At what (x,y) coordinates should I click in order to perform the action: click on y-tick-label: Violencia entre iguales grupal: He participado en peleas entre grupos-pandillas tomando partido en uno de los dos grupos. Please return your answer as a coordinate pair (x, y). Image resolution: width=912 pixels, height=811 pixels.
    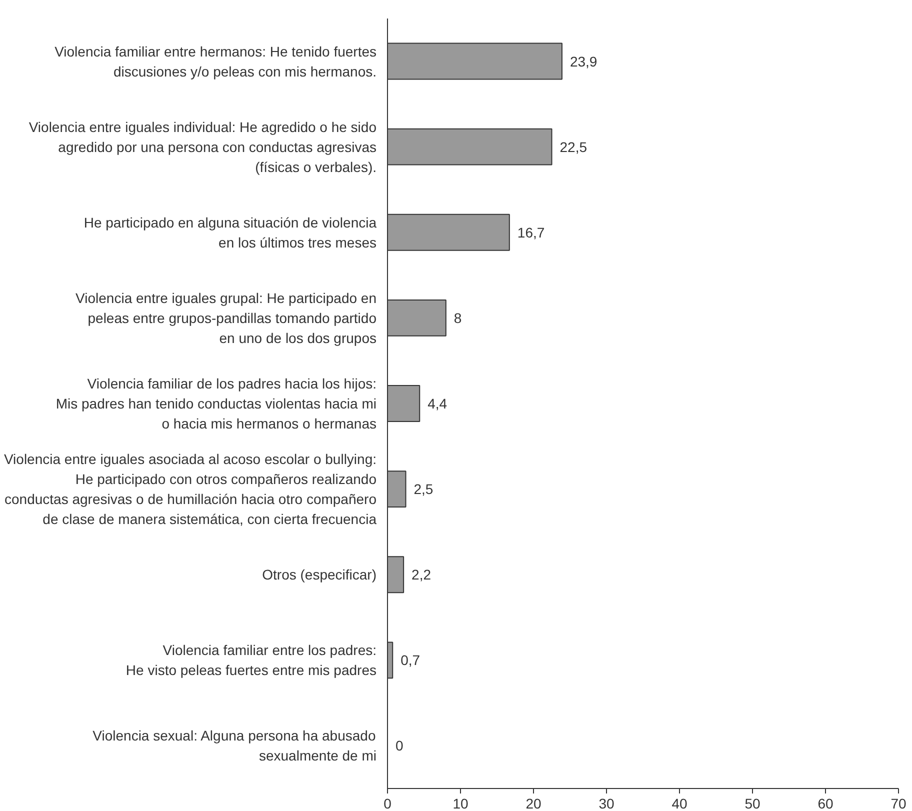
    Looking at the image, I should click on (226, 318).